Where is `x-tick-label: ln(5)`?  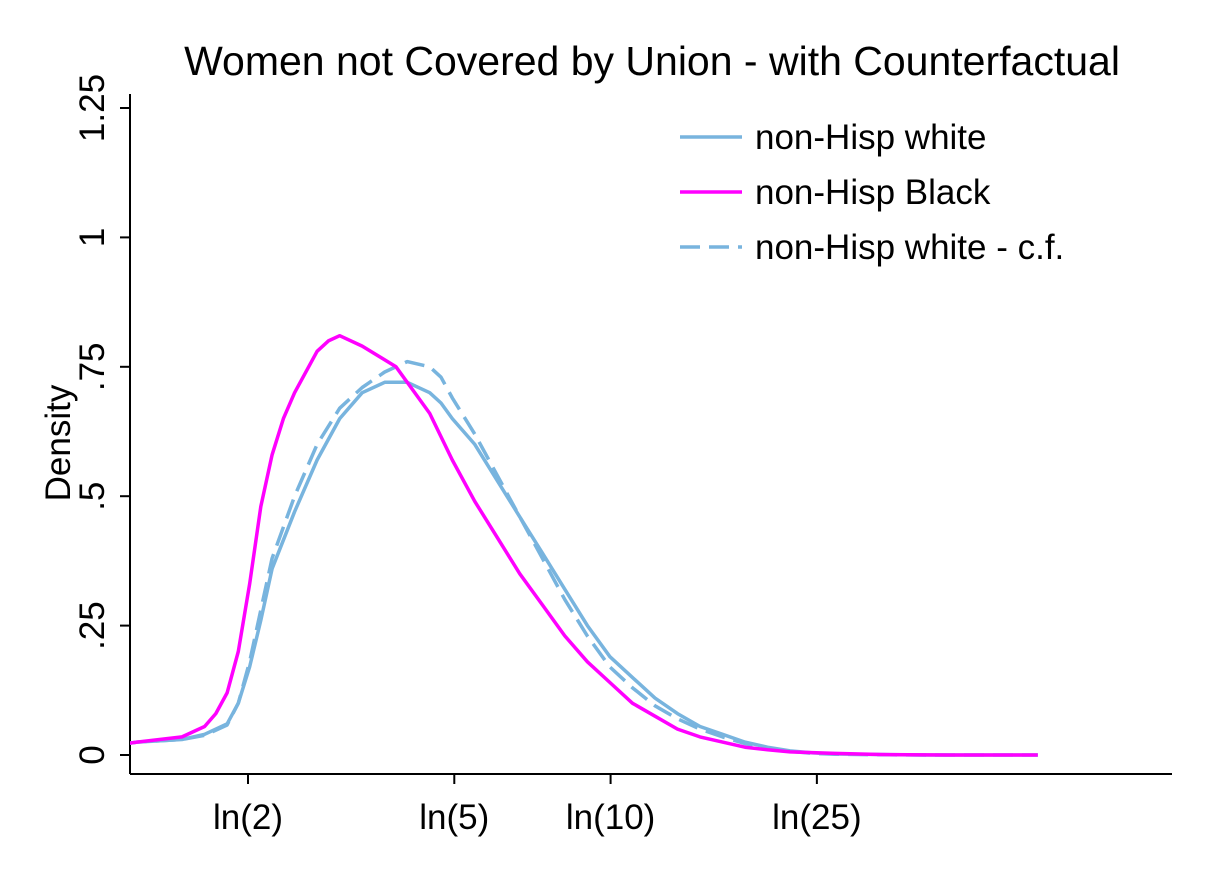 x-tick-label: ln(5) is located at coordinates (454, 817).